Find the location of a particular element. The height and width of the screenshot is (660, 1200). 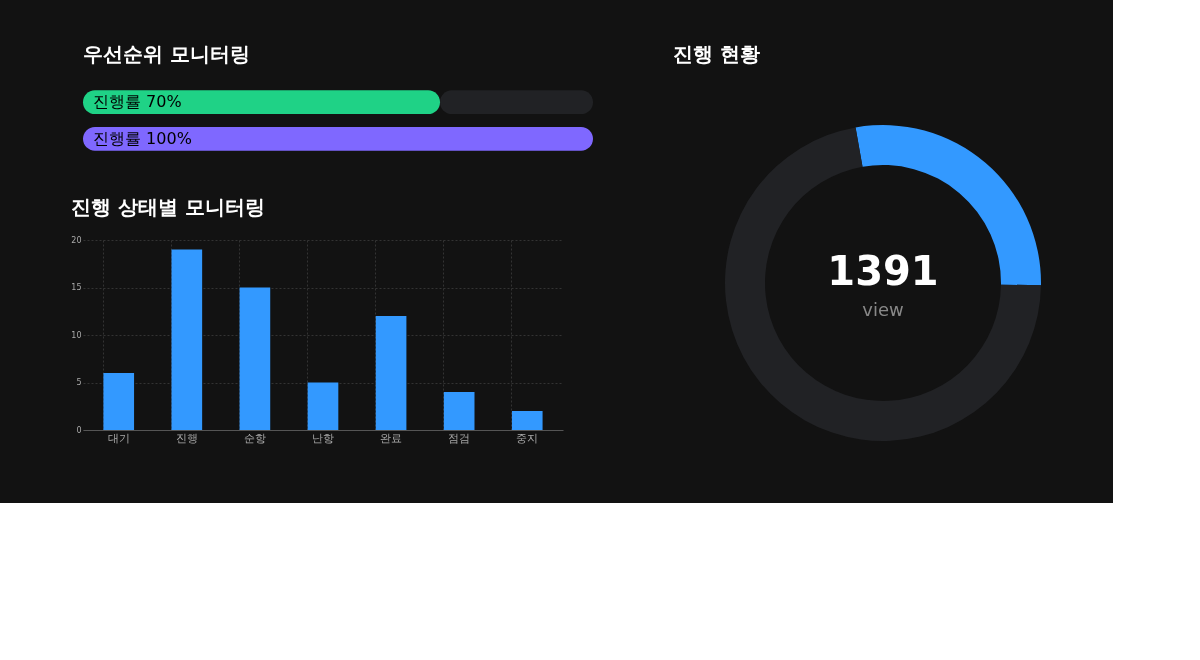

x-tick-label: 난항 is located at coordinates (323, 438).